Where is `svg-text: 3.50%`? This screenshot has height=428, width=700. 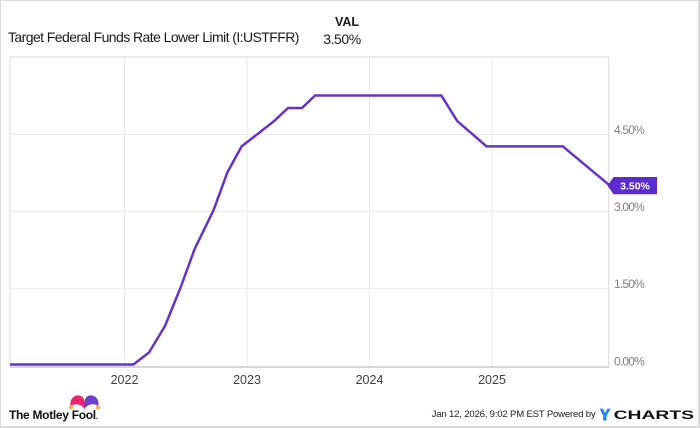
svg-text: 3.50% is located at coordinates (635, 187).